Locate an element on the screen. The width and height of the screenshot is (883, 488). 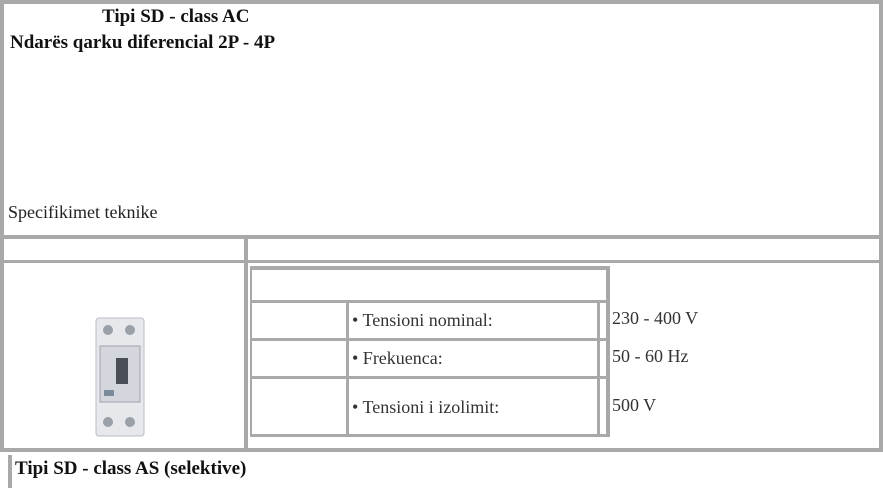
spec-value: 500 V is located at coordinates (634, 405).